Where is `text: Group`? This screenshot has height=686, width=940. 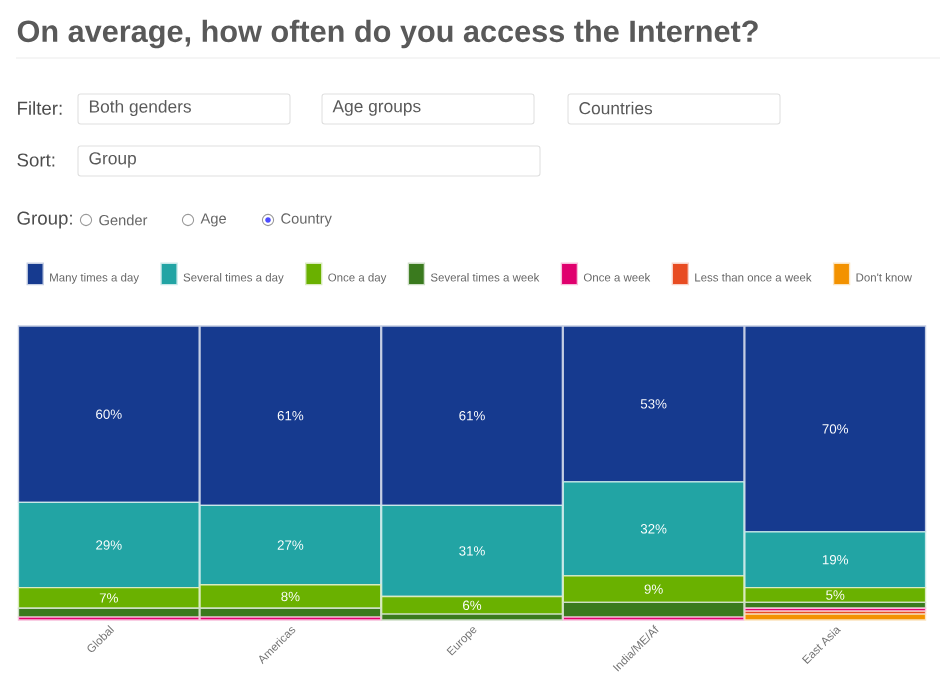
text: Group is located at coordinates (112, 160).